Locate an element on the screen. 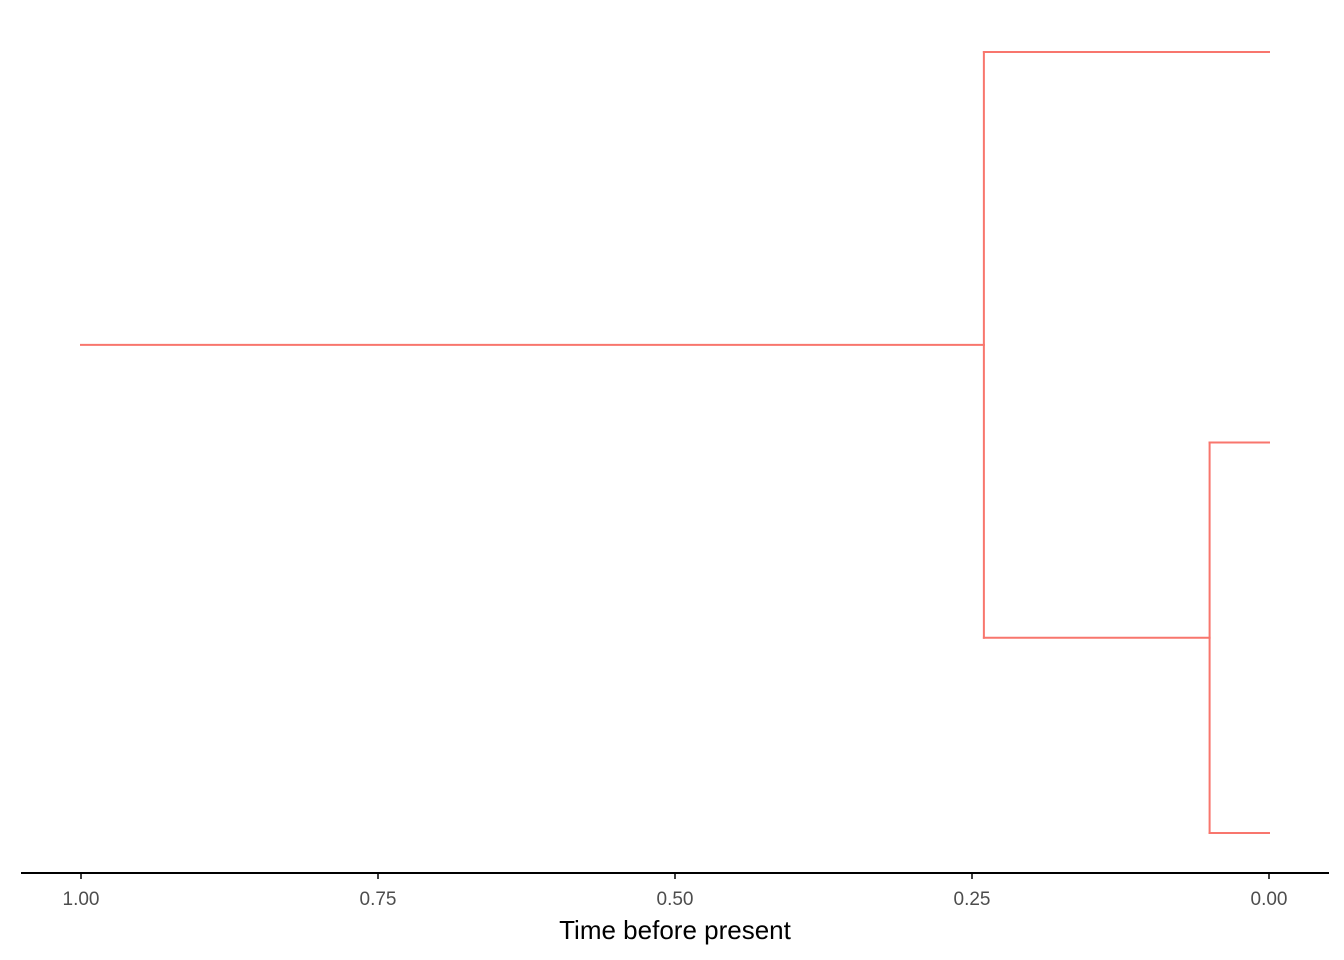 Image resolution: width=1344 pixels, height=960 pixels. x-tick-label: 0.25 is located at coordinates (972, 899).